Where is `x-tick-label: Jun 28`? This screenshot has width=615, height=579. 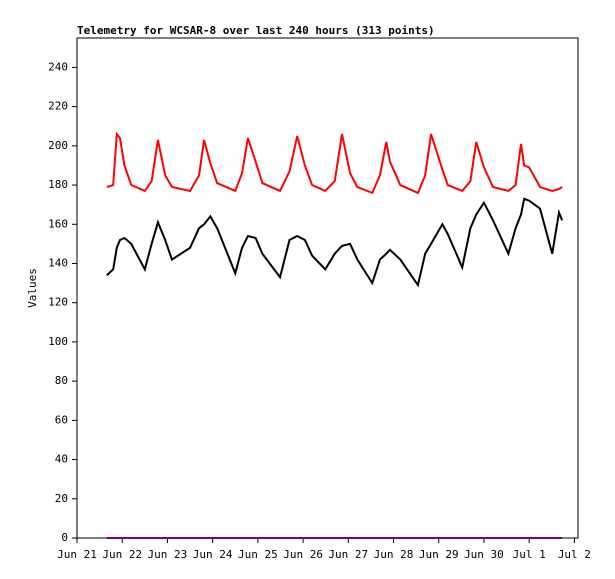 x-tick-label: Jun 28 is located at coordinates (394, 554).